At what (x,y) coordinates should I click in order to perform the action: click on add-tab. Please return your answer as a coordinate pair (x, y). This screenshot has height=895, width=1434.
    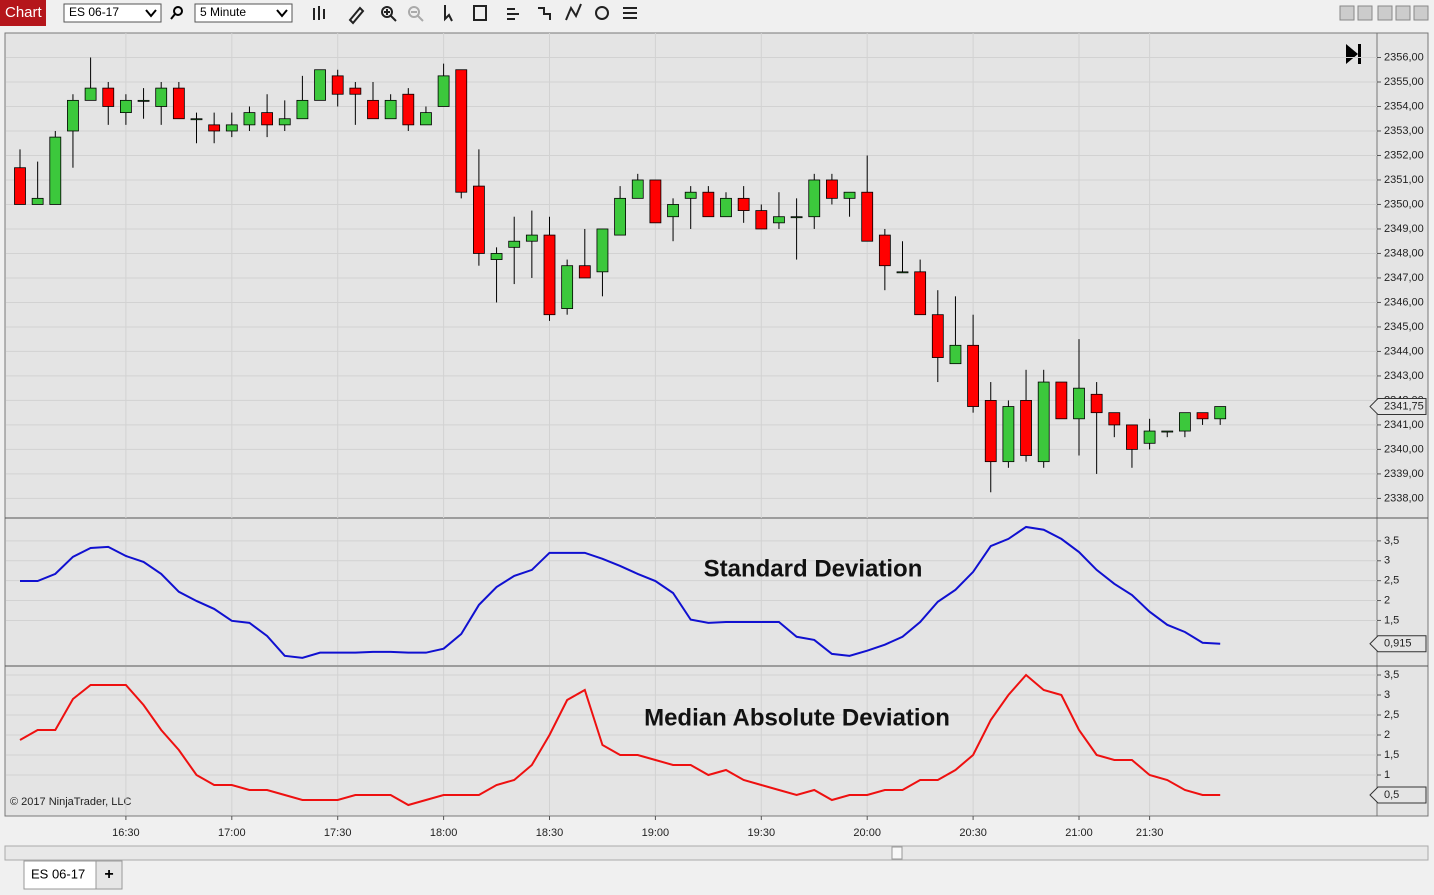
    Looking at the image, I should click on (109, 875).